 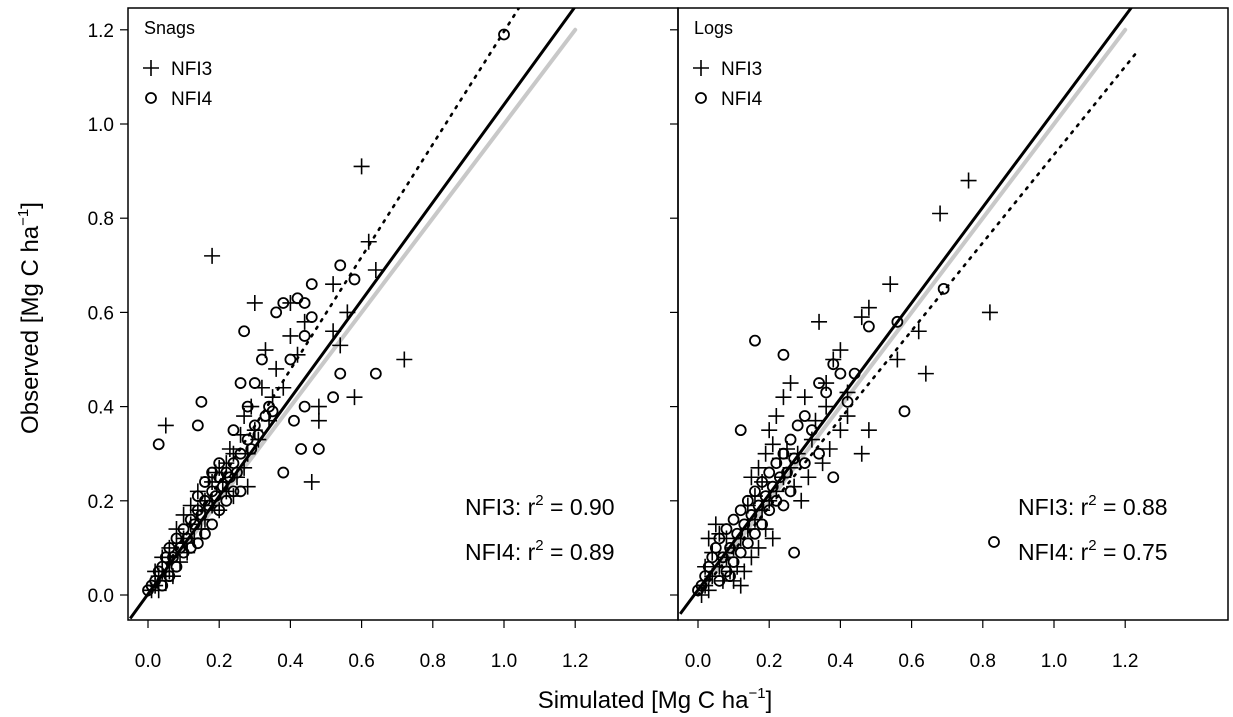 What do you see at coordinates (655, 699) in the screenshot?
I see `x-axis-title: Simulated [Mg C ha−1]` at bounding box center [655, 699].